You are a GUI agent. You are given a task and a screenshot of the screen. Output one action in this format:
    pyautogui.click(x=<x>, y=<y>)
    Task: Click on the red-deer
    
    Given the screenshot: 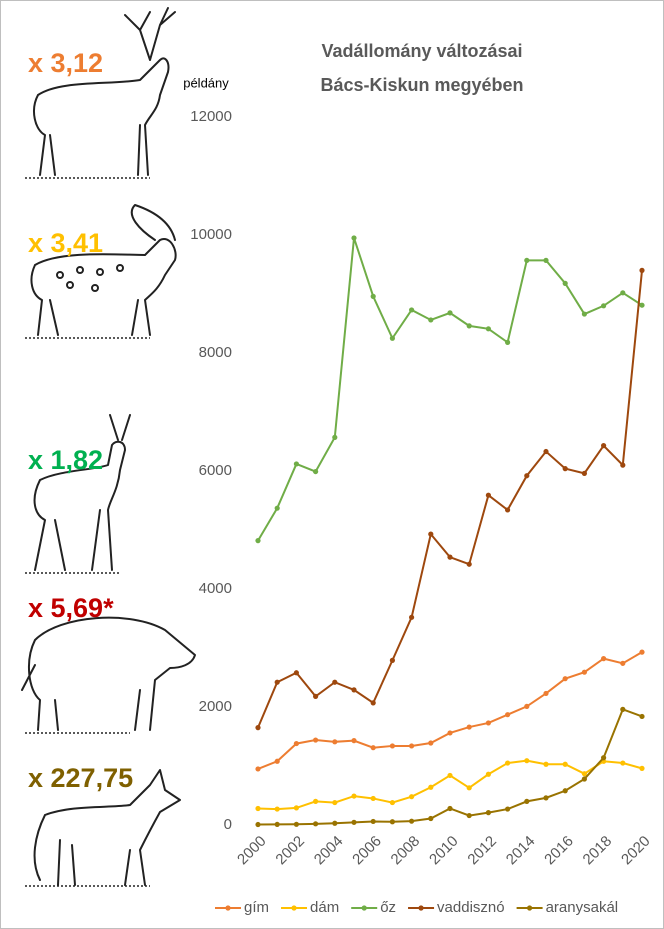 What is the action you would take?
    pyautogui.click(x=100, y=93)
    